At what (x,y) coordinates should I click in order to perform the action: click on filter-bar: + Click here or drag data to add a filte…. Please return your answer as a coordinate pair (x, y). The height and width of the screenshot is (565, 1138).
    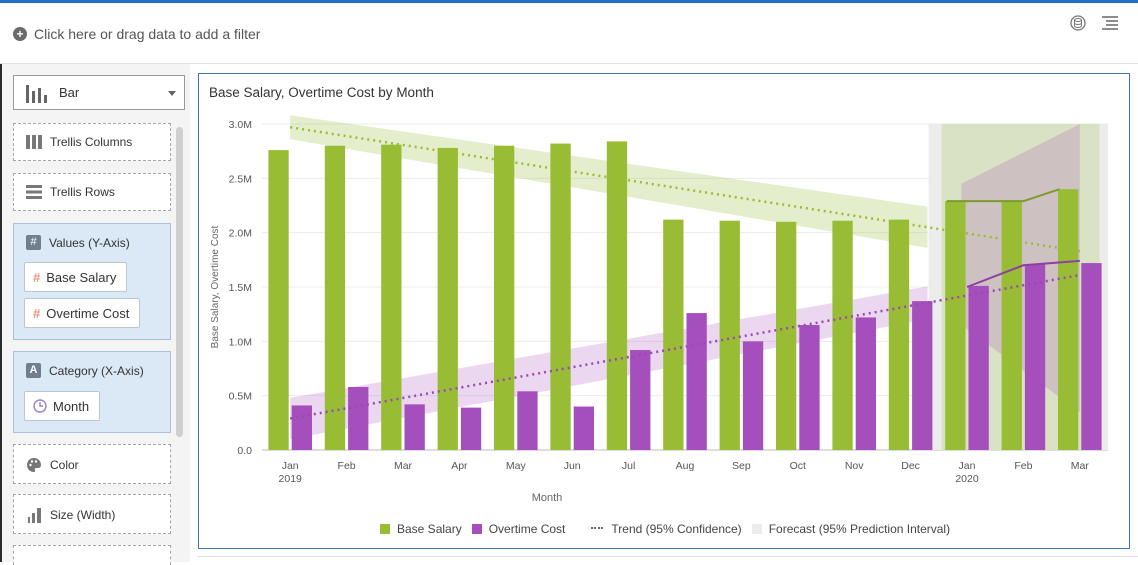
    Looking at the image, I should click on (569, 33).